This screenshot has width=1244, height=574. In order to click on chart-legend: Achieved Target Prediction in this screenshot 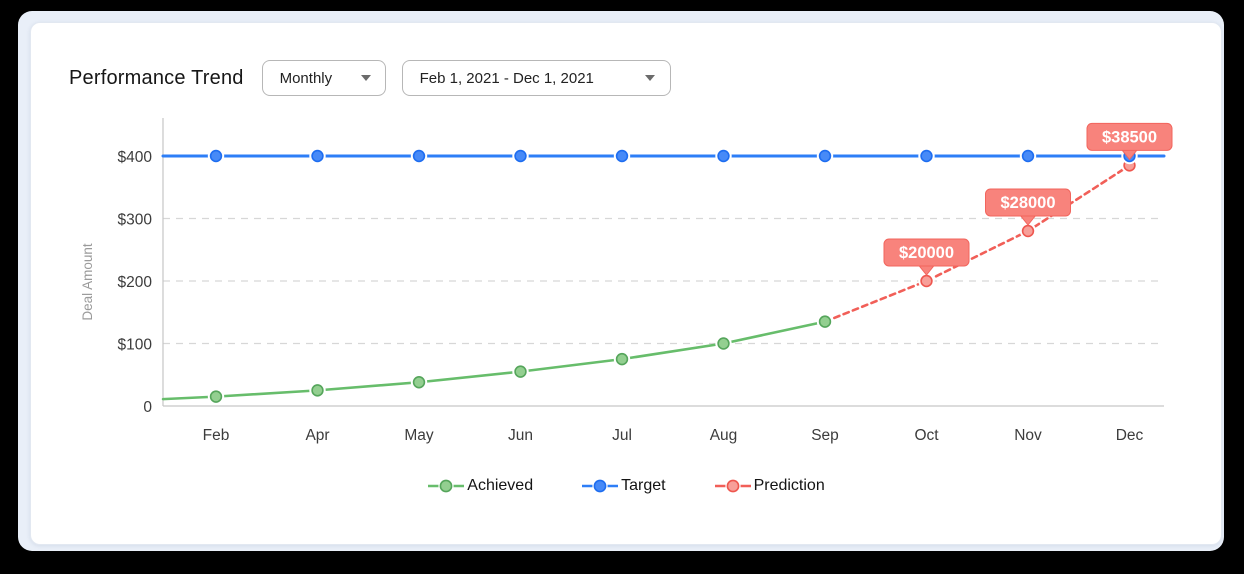, I will do `click(626, 486)`.